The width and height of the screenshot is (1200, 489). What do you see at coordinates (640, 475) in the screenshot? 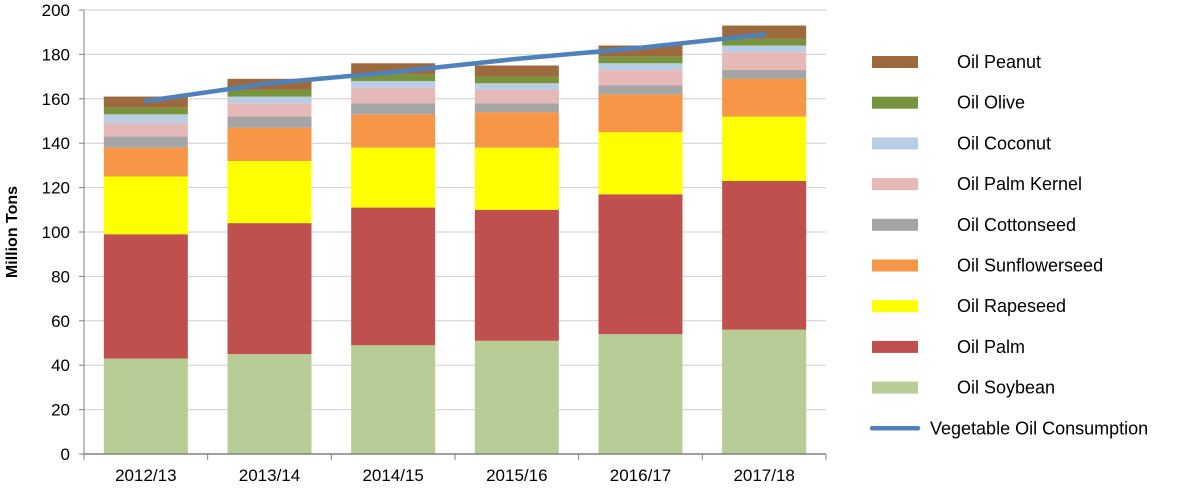
I see `x-tick-label: 2016/17` at bounding box center [640, 475].